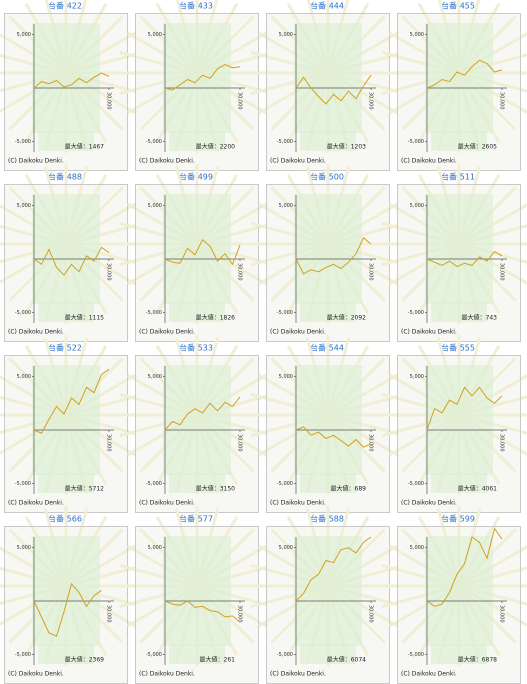 This screenshot has width=527, height=684. What do you see at coordinates (84, 318) in the screenshot?
I see `max-value: 最大値：1115` at bounding box center [84, 318].